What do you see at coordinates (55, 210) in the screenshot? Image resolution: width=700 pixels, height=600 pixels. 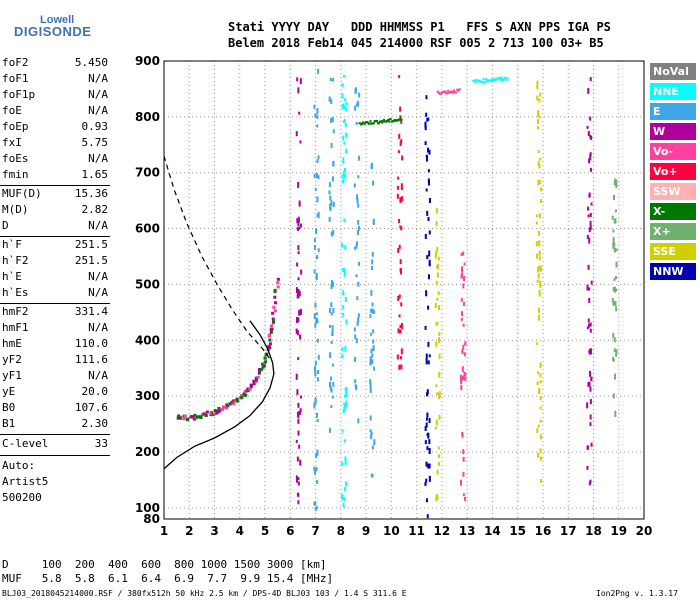 I see `param-md: M(D) 2.82` at bounding box center [55, 210].